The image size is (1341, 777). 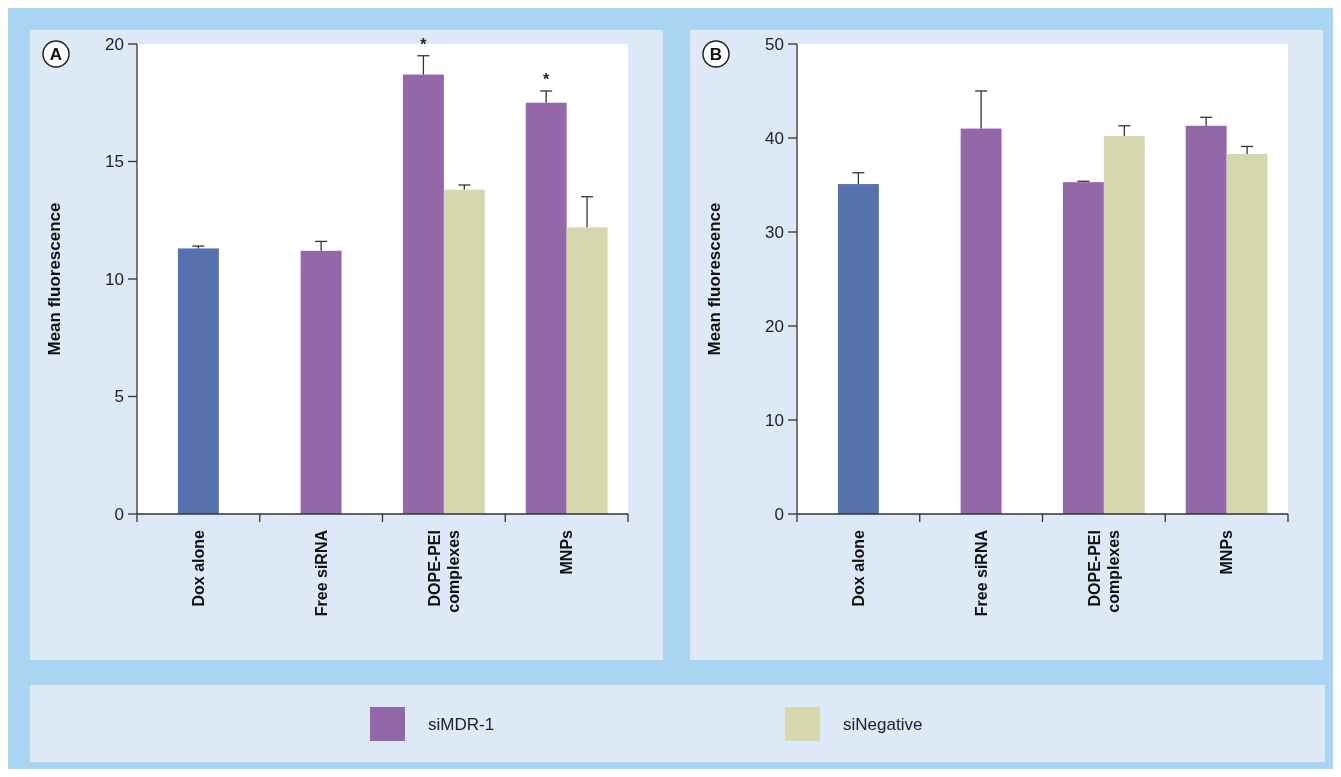 I want to click on chart-title: B, so click(x=716, y=55).